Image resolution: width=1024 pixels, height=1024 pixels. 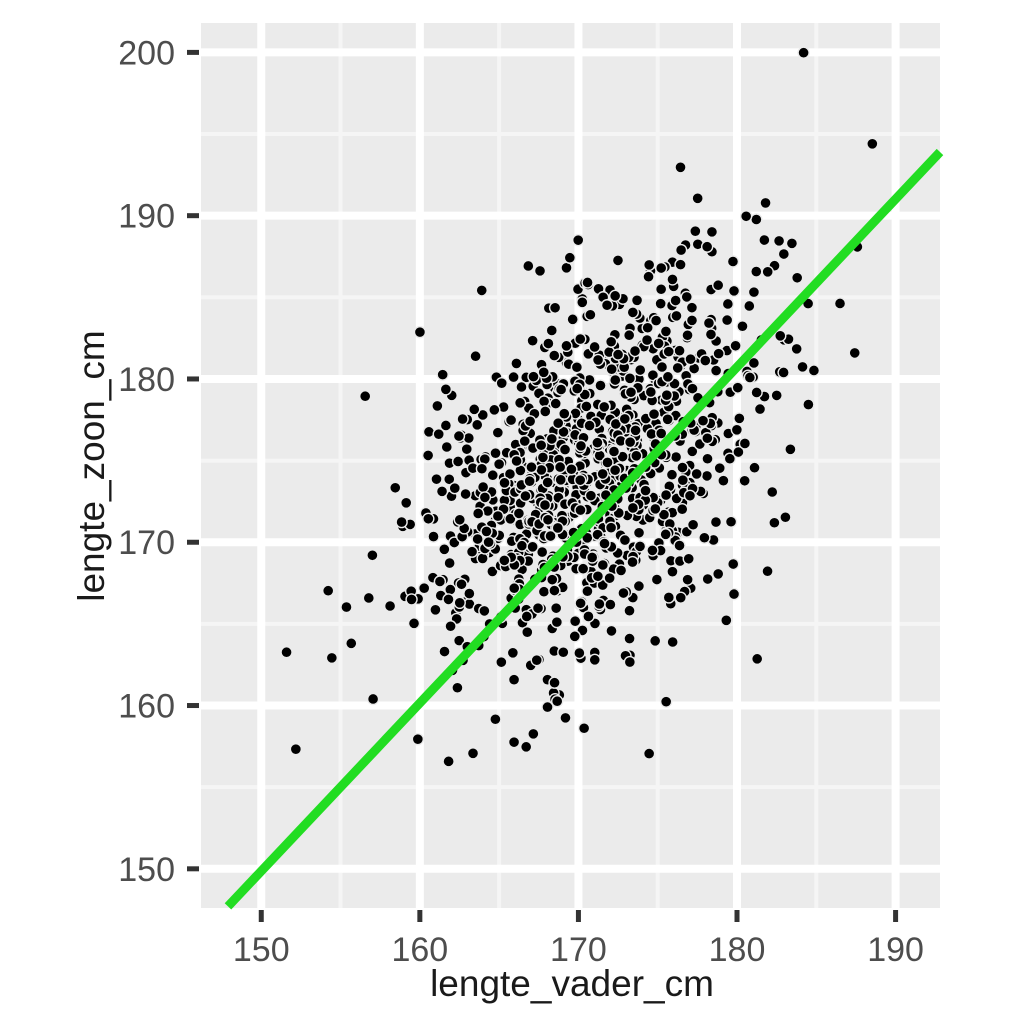 I want to click on y-tick-label: 150, so click(x=146, y=870).